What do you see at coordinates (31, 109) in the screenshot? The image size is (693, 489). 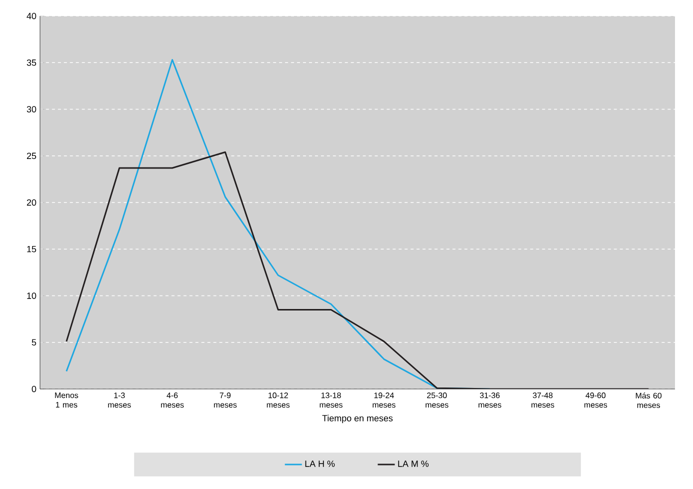 I see `y-tick-label: 30` at bounding box center [31, 109].